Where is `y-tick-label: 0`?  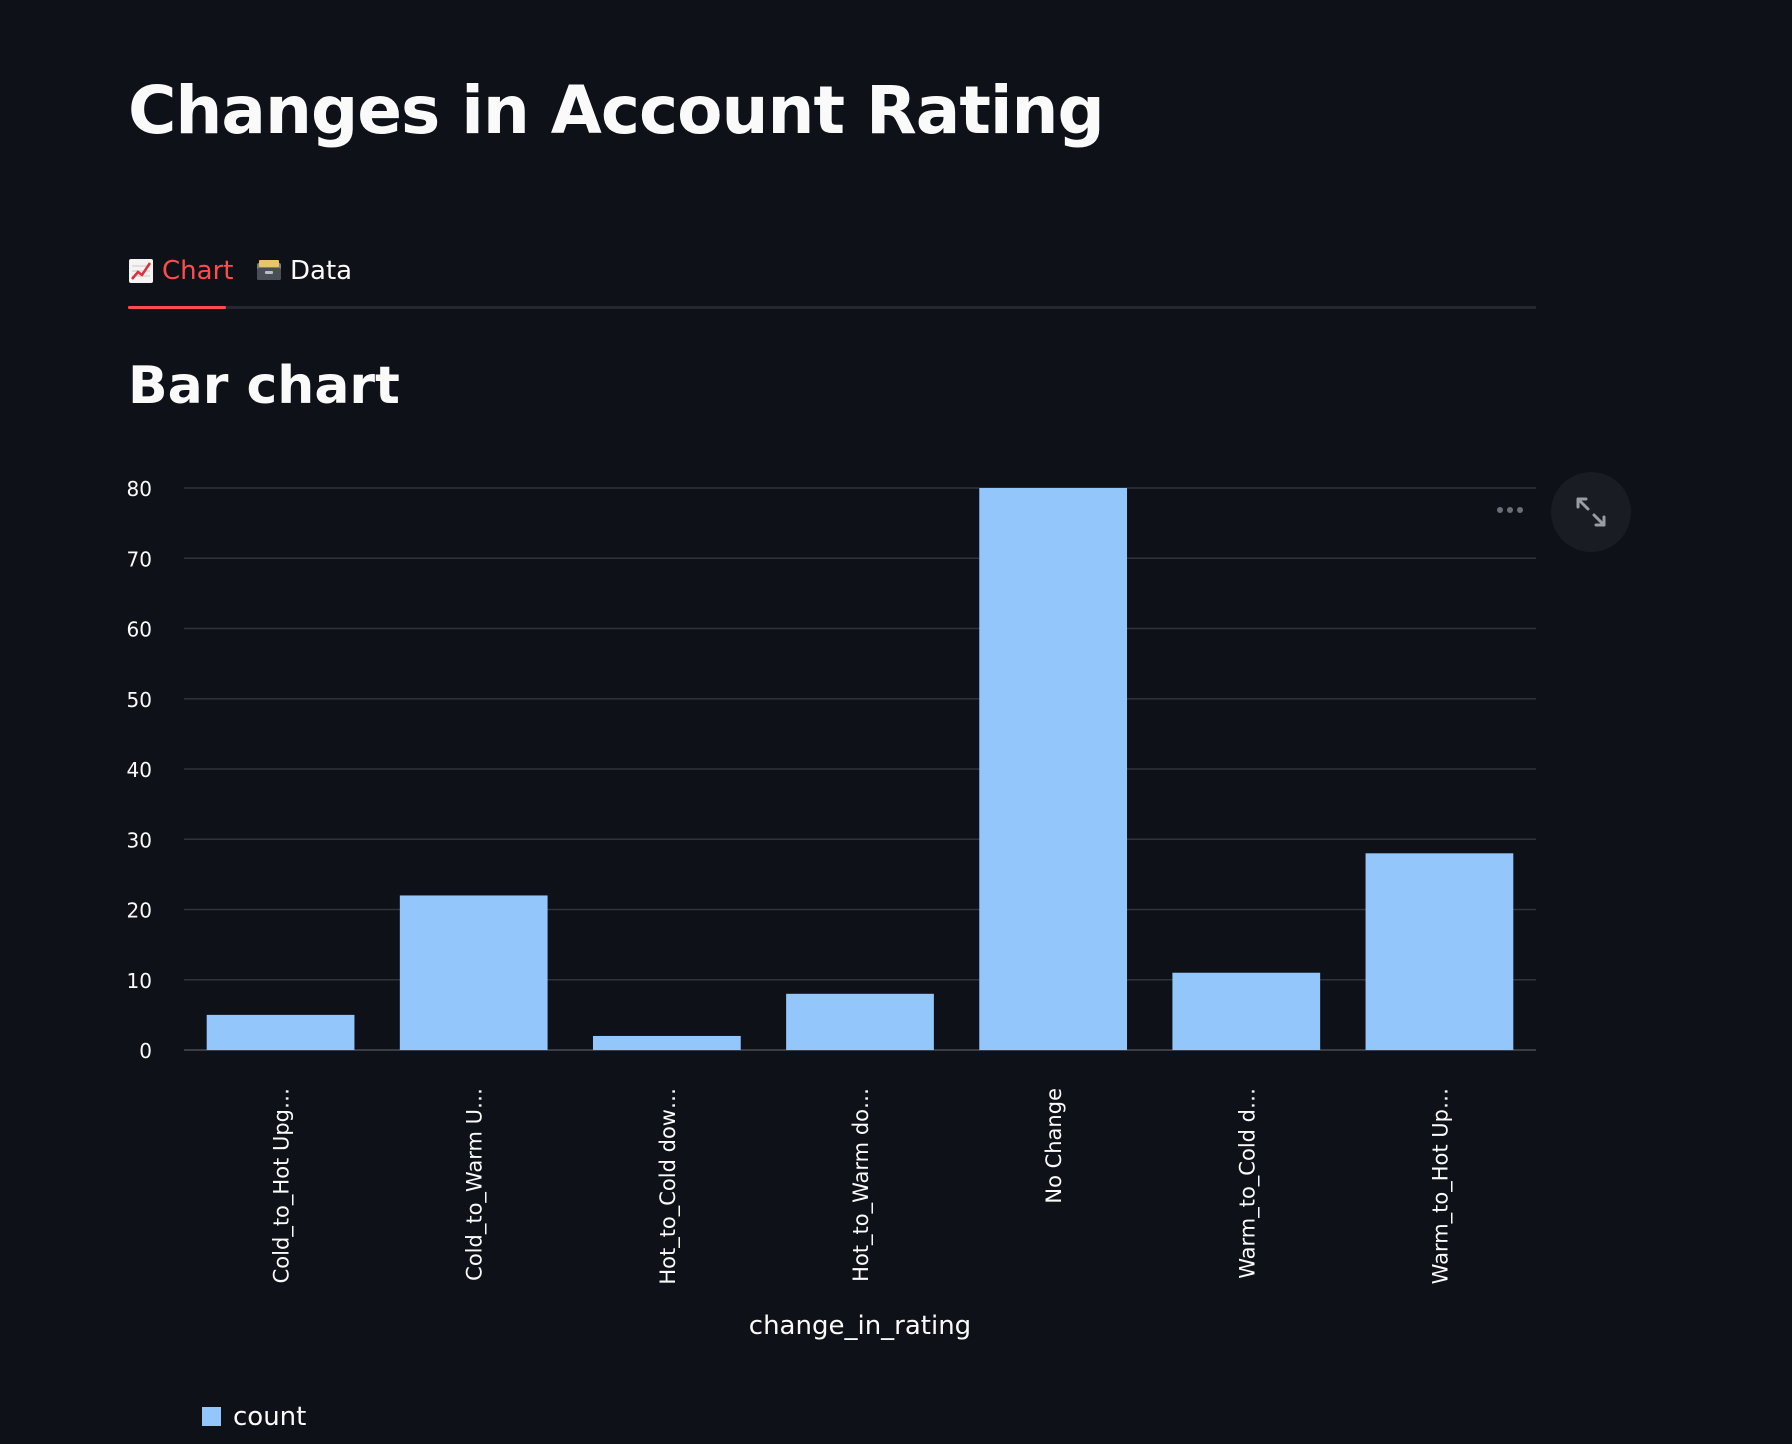 y-tick-label: 0 is located at coordinates (145, 1051).